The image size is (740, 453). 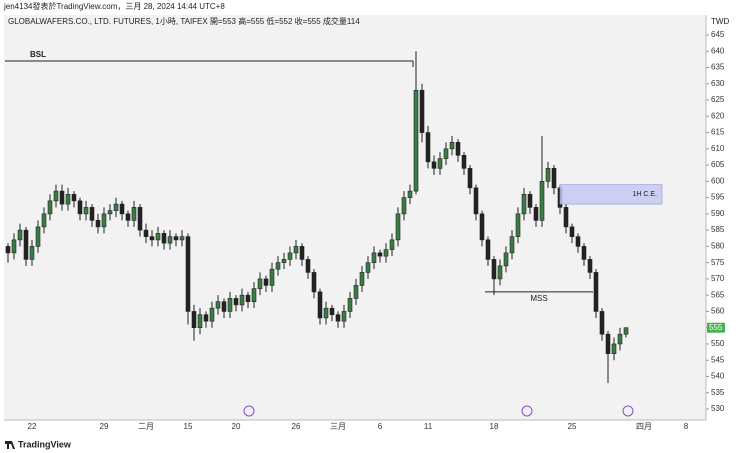 I want to click on x-tick-label: 11, so click(x=428, y=426).